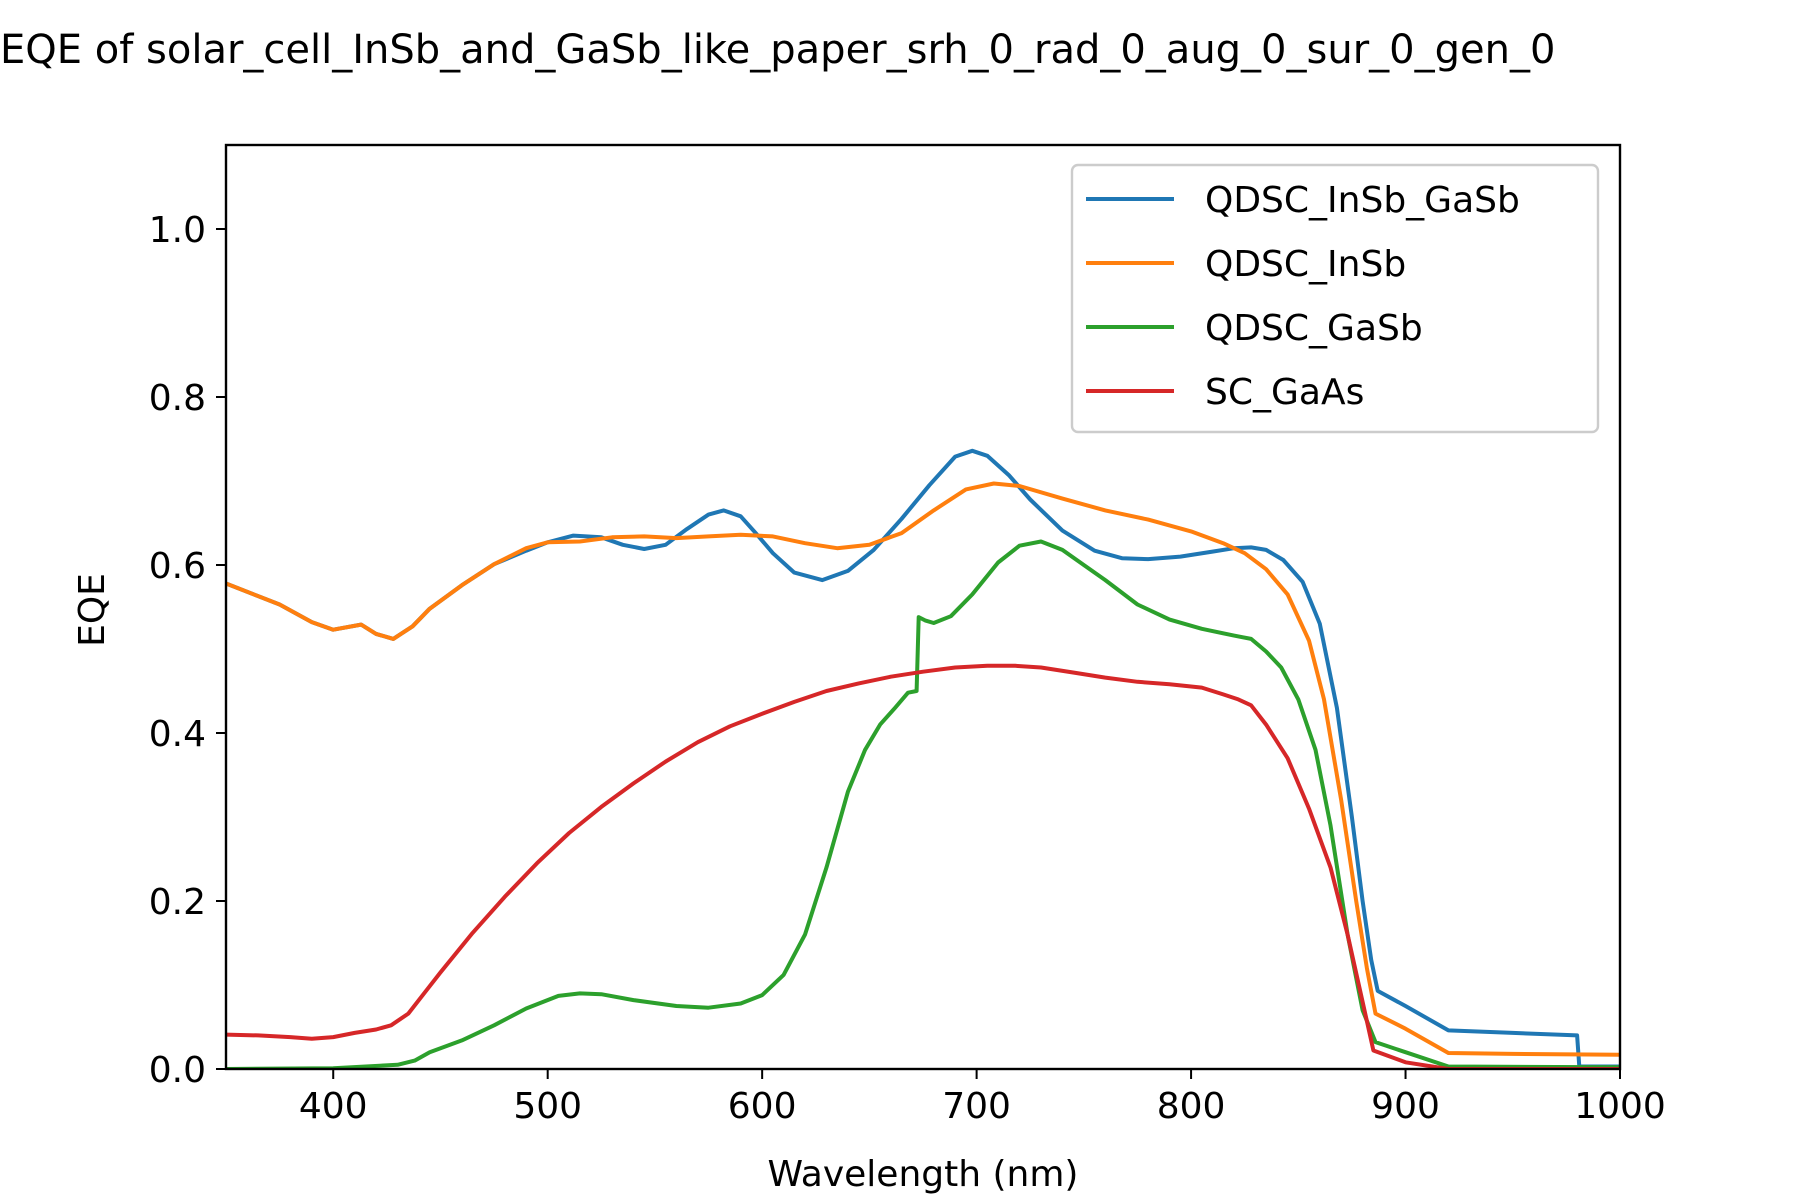 This screenshot has width=1800, height=1200. What do you see at coordinates (1405, 1106) in the screenshot?
I see `x-tick-label: 900` at bounding box center [1405, 1106].